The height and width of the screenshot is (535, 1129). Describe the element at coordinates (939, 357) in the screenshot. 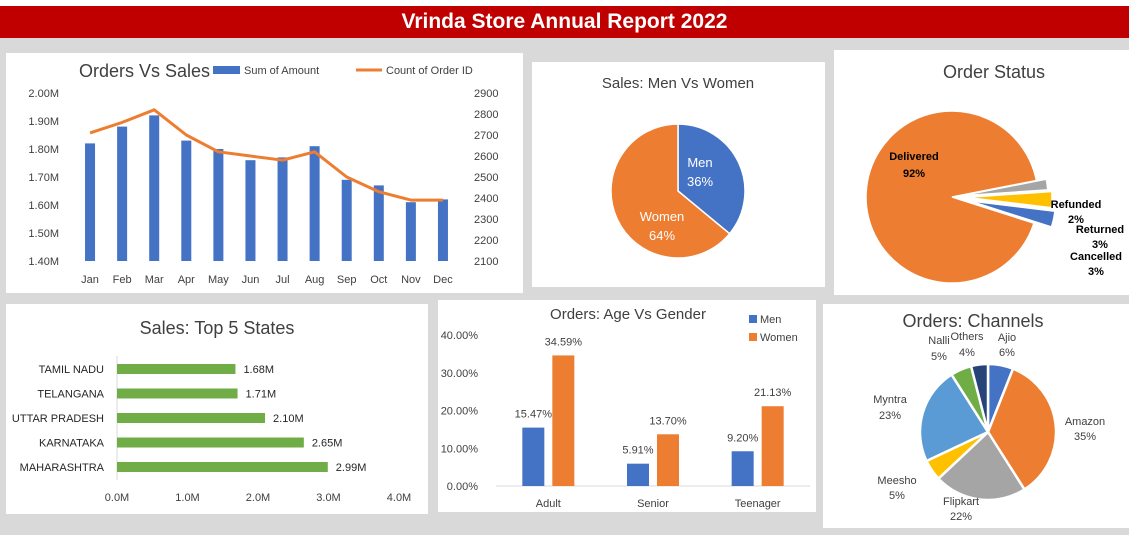

I see `slice-pct-nalli: 5%` at that location.